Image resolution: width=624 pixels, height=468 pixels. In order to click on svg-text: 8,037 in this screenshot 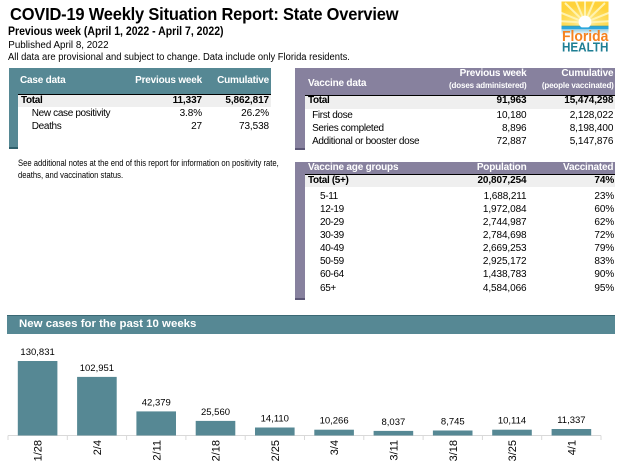, I will do `click(394, 422)`.